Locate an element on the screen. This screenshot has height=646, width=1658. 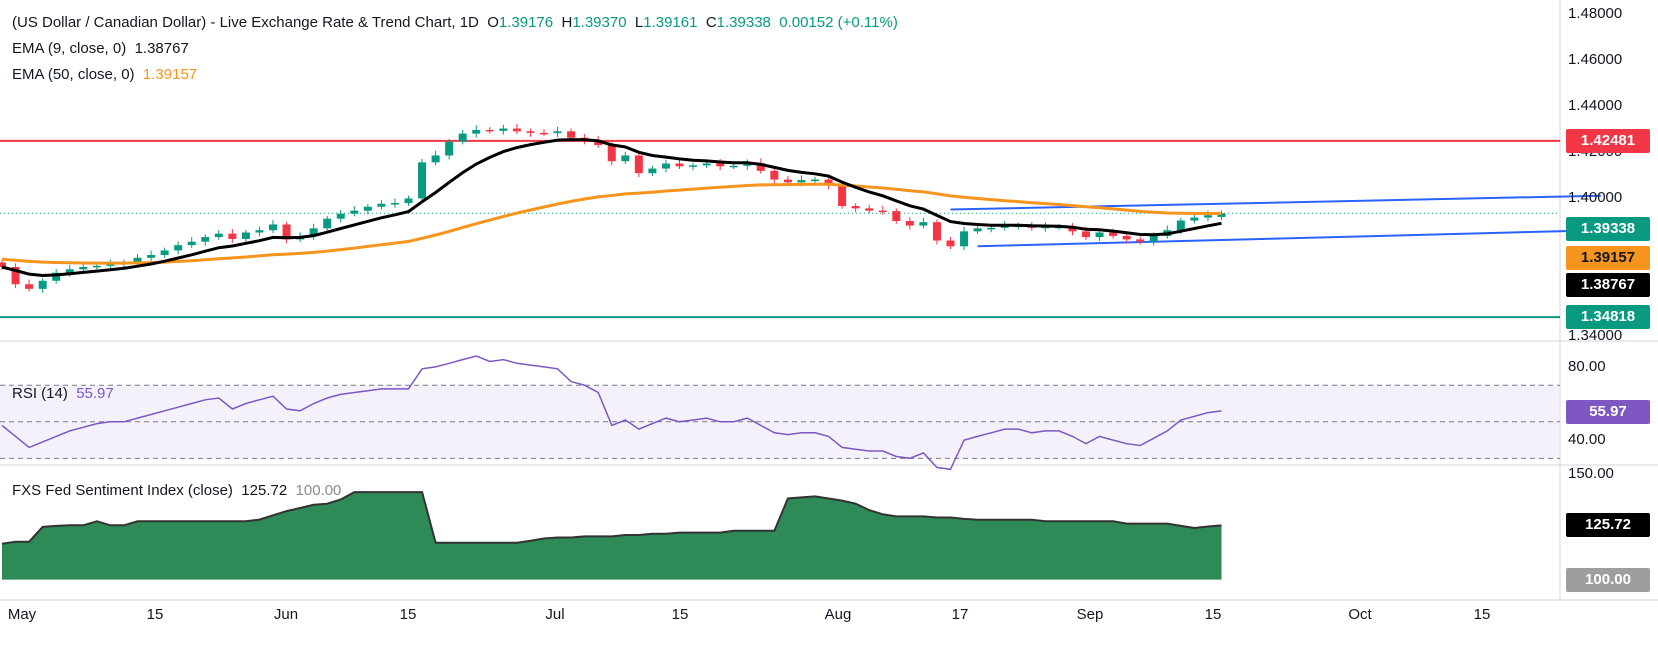
ema50-label: EMA (50, close, 0) is located at coordinates (73, 74).